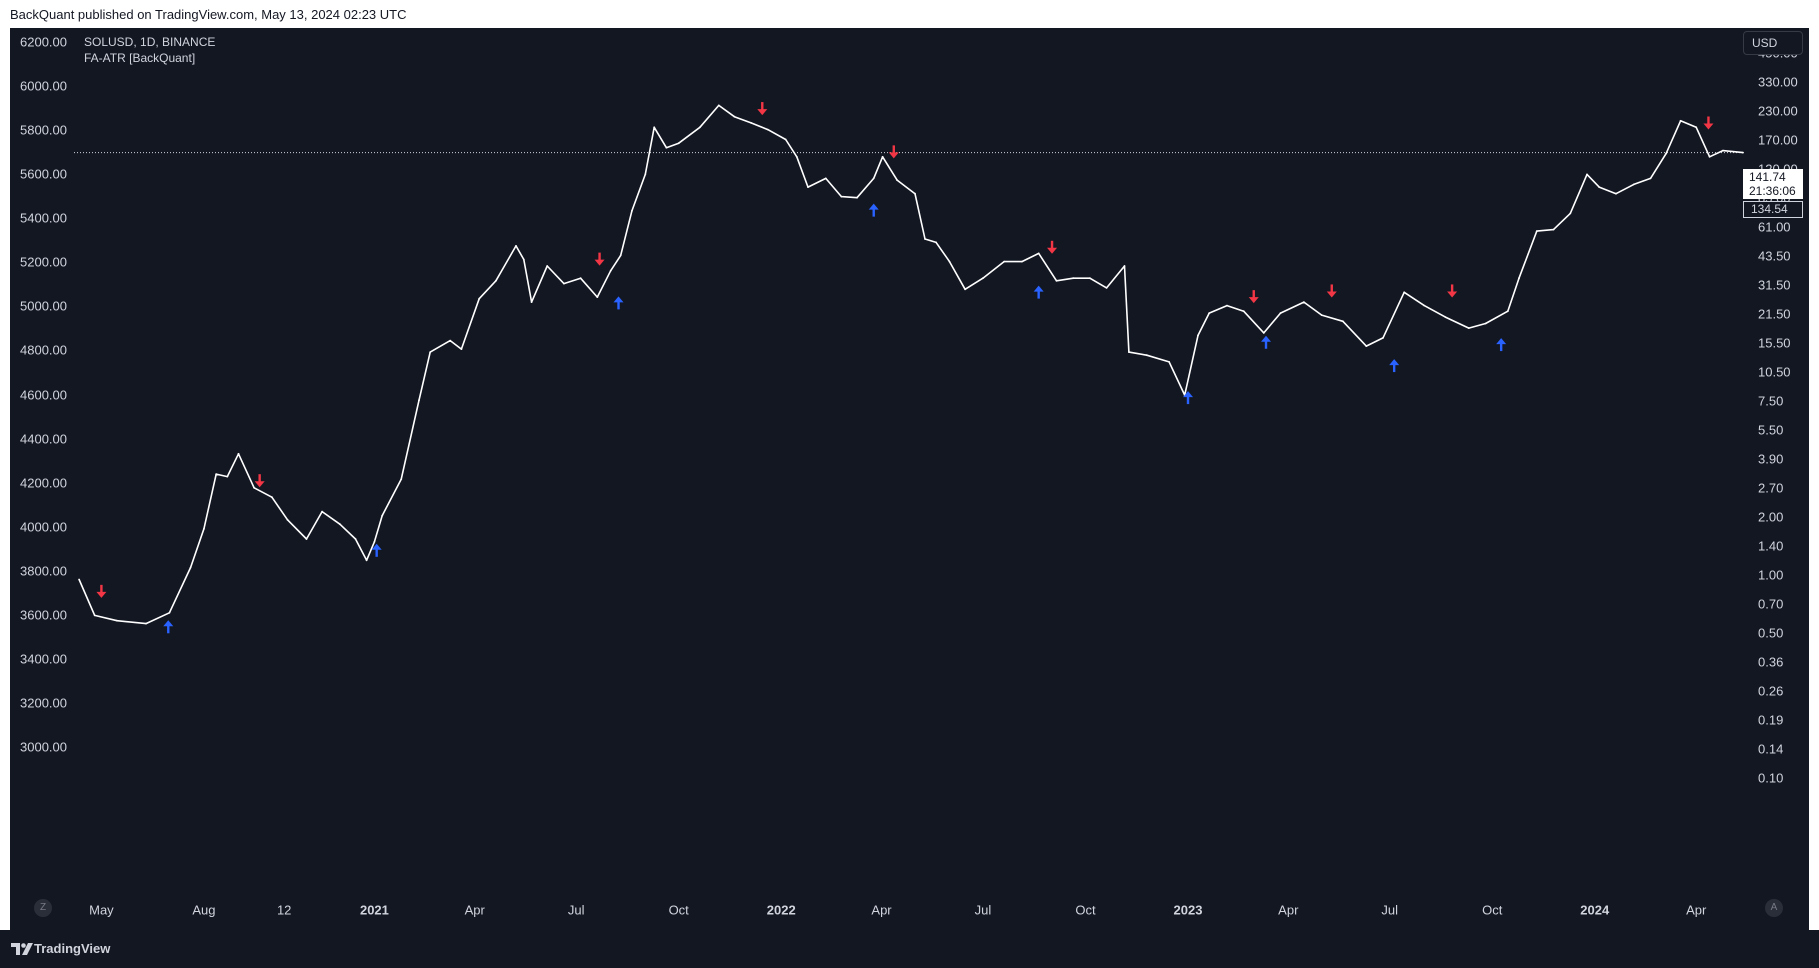 Image resolution: width=1819 pixels, height=968 pixels. I want to click on left-axis-tick: 6000.00, so click(43, 86).